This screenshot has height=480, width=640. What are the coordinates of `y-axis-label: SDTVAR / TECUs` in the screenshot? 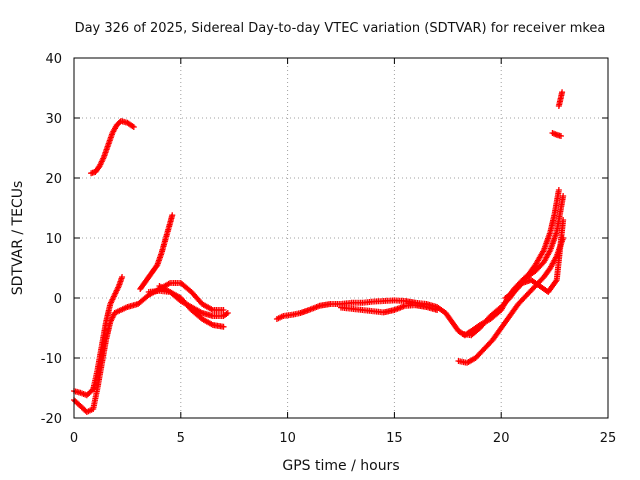 It's located at (18, 238).